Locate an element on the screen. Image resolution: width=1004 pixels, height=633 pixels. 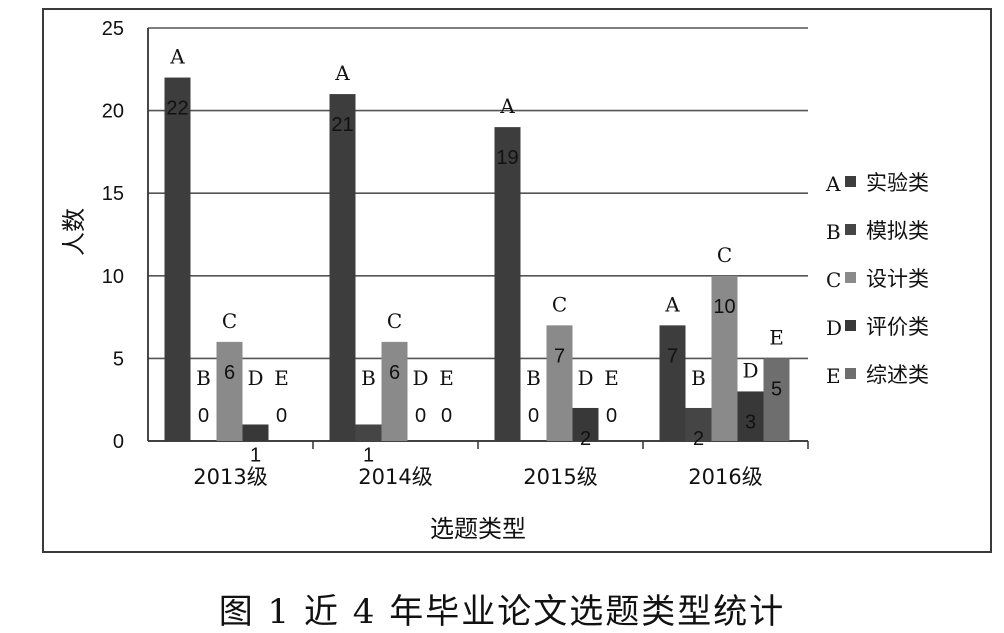
data-label: 3 is located at coordinates (750, 422).